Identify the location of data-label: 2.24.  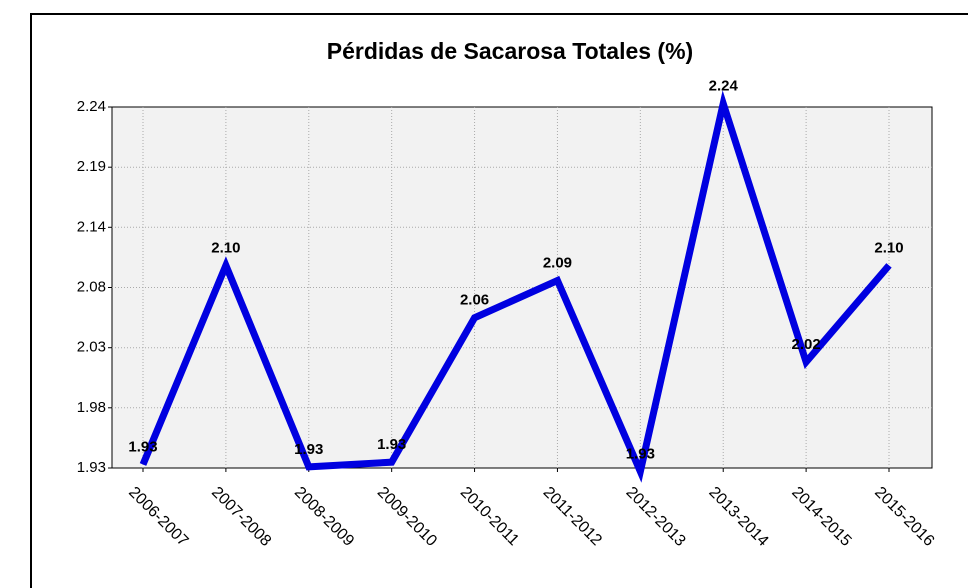
(724, 85).